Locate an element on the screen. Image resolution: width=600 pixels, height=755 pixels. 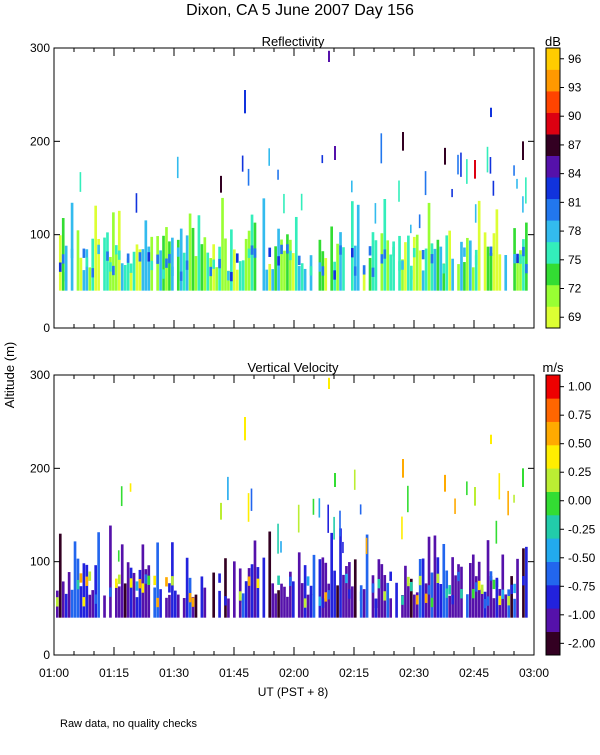
x-tick-label: 01:00 is located at coordinates (54, 673).